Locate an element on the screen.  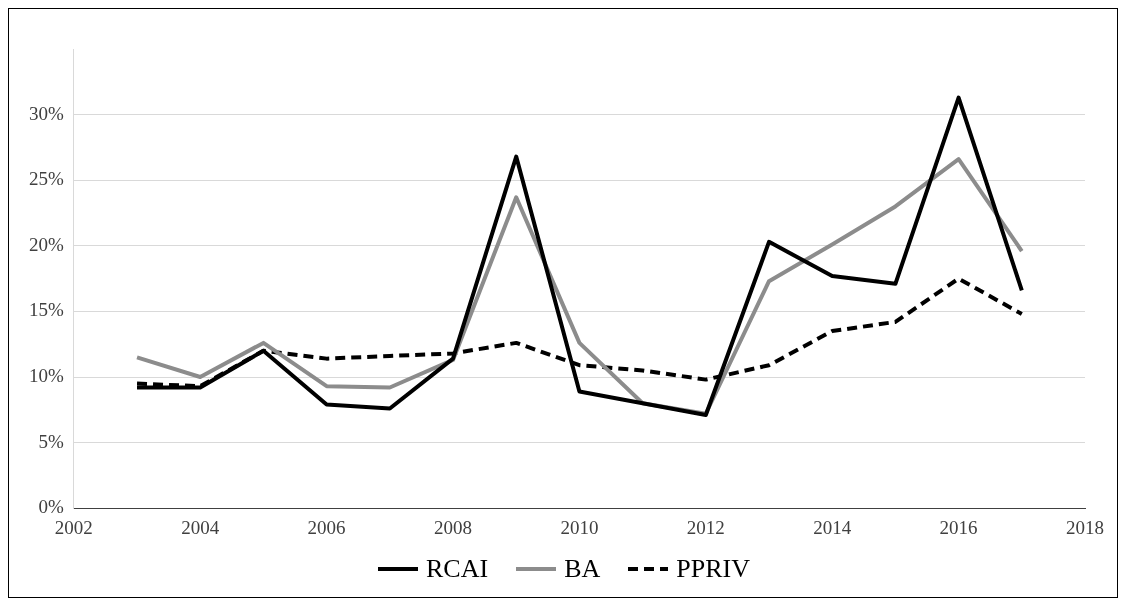
legend-label: PPRIV is located at coordinates (713, 569).